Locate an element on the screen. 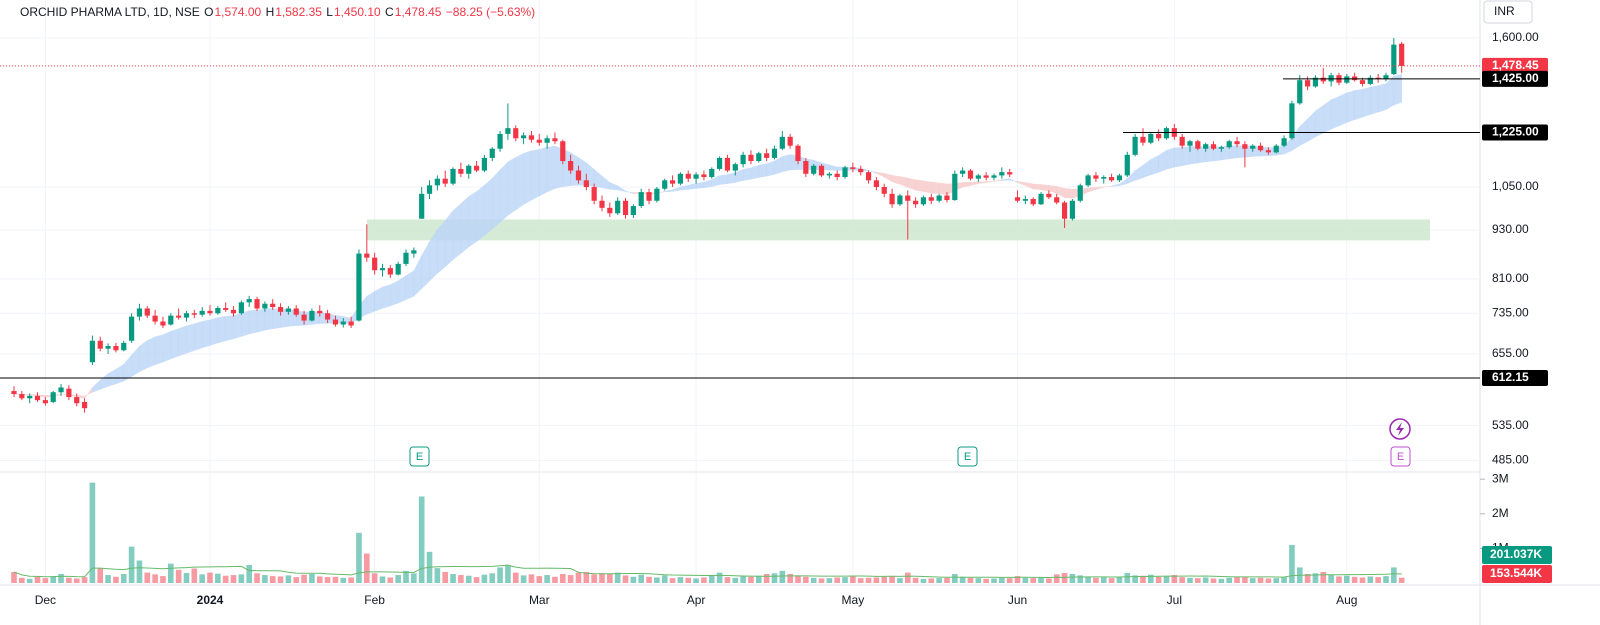  event-icon is located at coordinates (1400, 429).